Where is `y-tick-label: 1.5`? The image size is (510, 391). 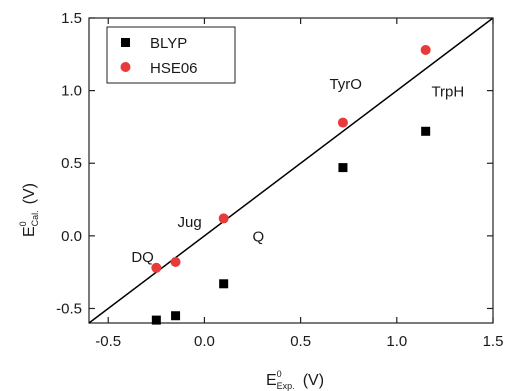 y-tick-label: 1.5 is located at coordinates (71, 18).